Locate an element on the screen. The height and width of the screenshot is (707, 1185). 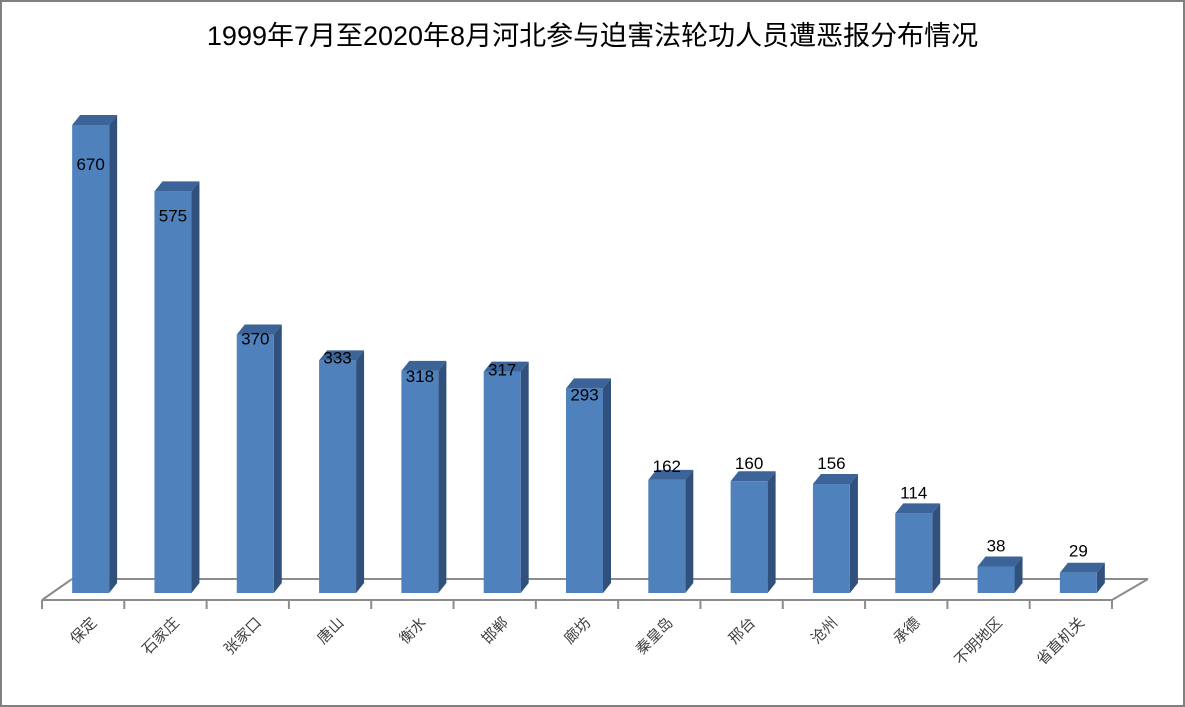
category-label: 廊坊 is located at coordinates (577, 630).